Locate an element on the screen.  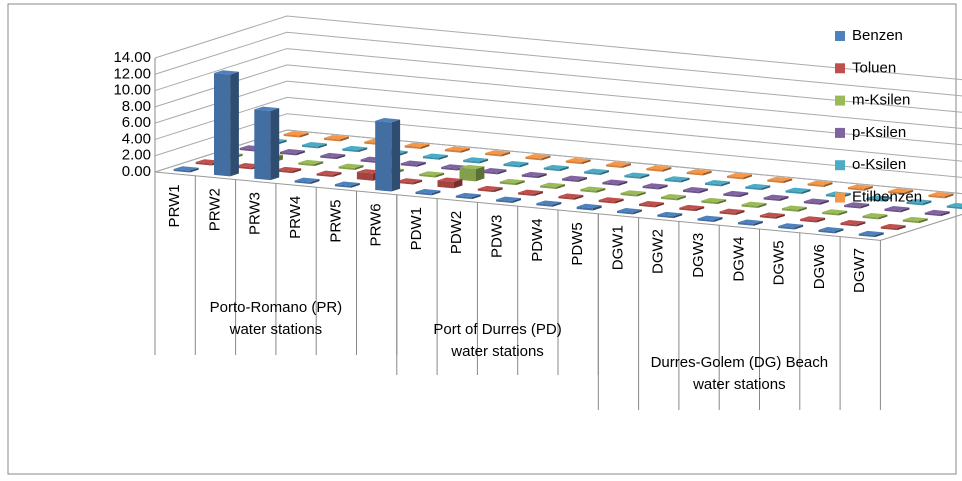
x-tick-label: PRW5 is located at coordinates (335, 221).